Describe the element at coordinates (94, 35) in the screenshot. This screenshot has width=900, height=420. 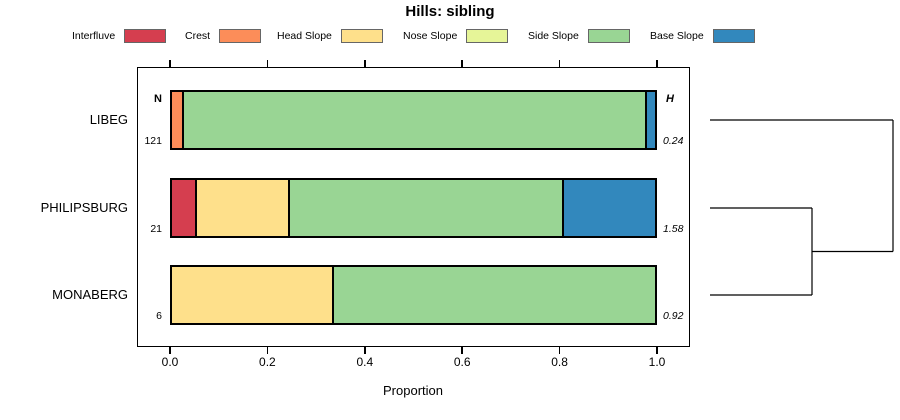
I see `legend-label: Interfluve` at that location.